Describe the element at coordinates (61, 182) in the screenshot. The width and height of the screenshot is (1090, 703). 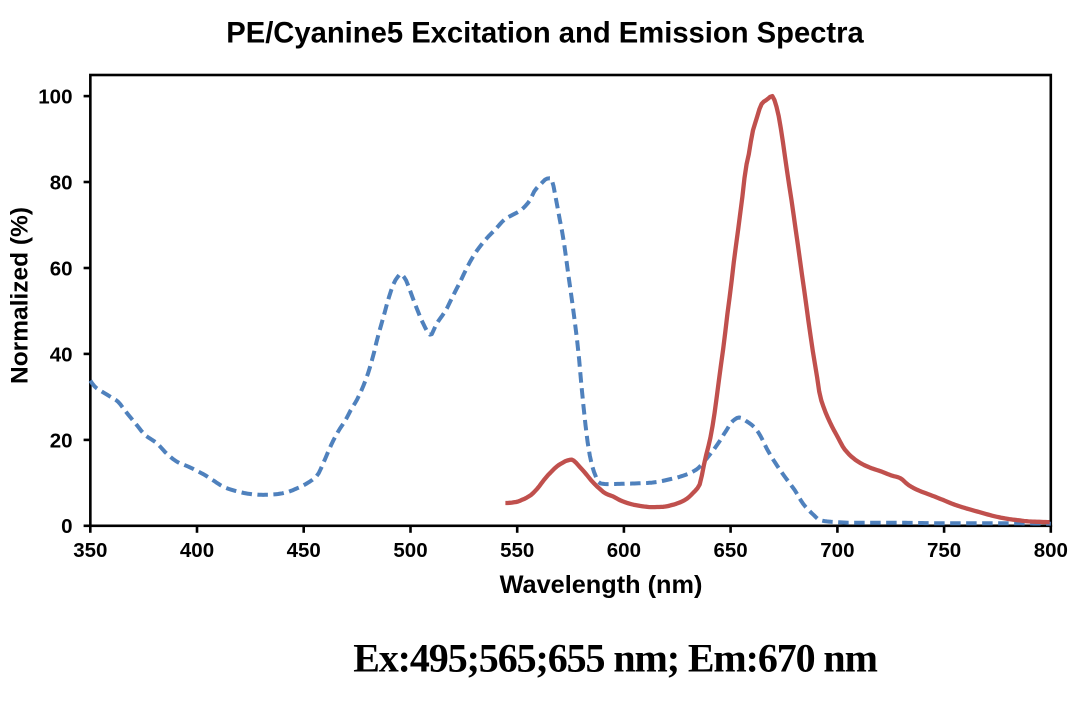
I see `svg-text: 80` at that location.